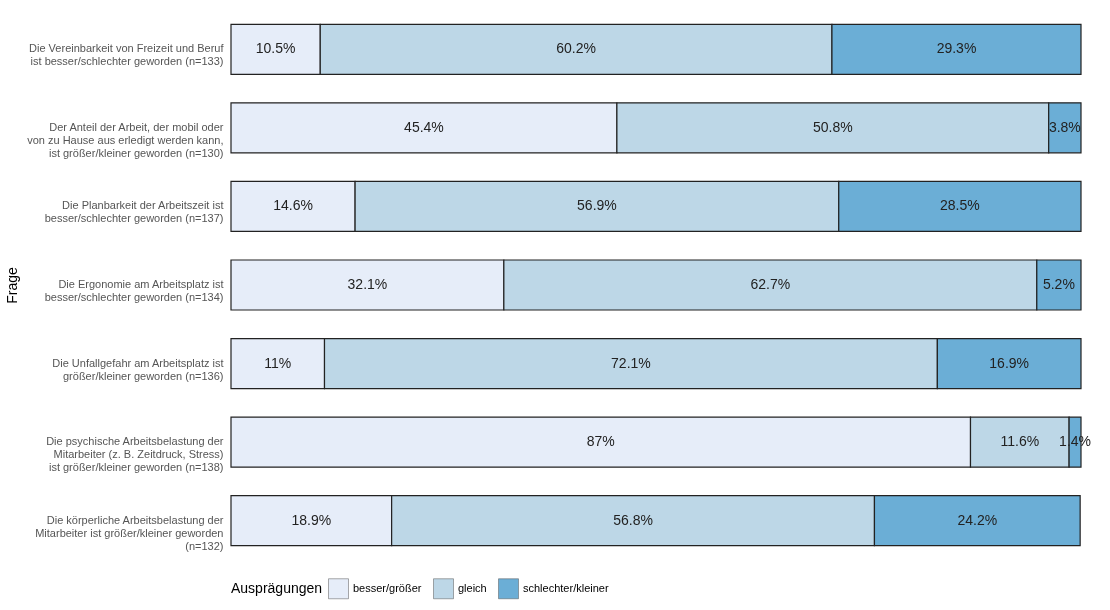 The image size is (1110, 610). What do you see at coordinates (832, 126) in the screenshot?
I see `data-label: 50.8%` at bounding box center [832, 126].